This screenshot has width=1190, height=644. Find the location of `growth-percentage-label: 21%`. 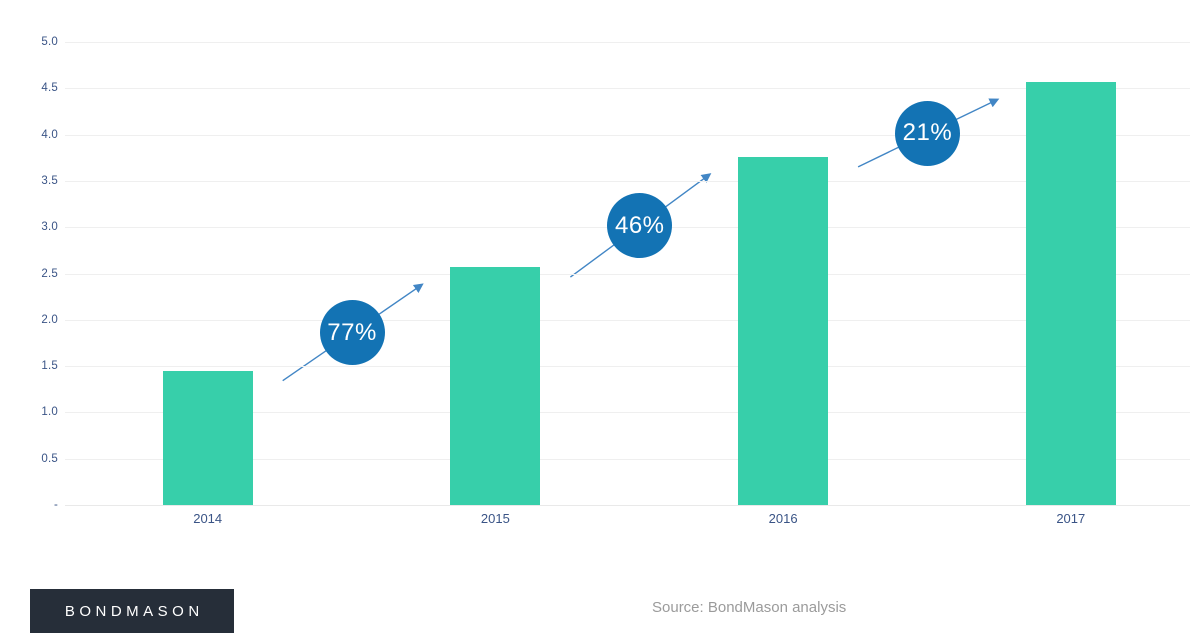

growth-percentage-label: 21% is located at coordinates (927, 133).